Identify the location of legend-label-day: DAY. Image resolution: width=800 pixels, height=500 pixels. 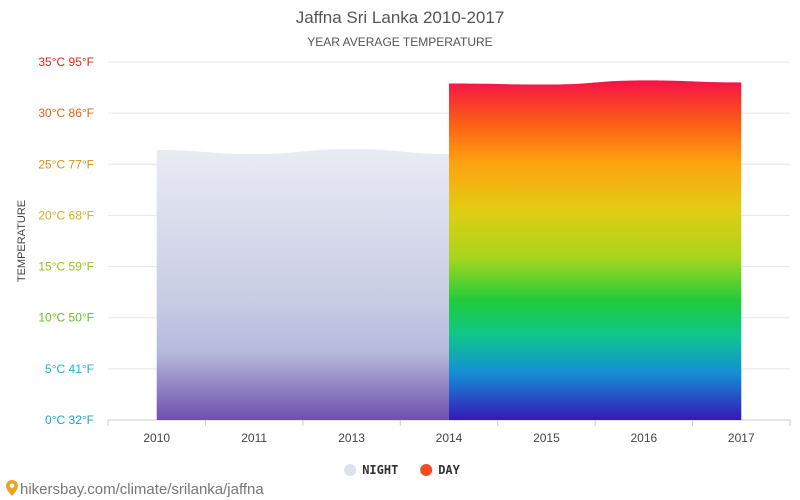
(449, 470).